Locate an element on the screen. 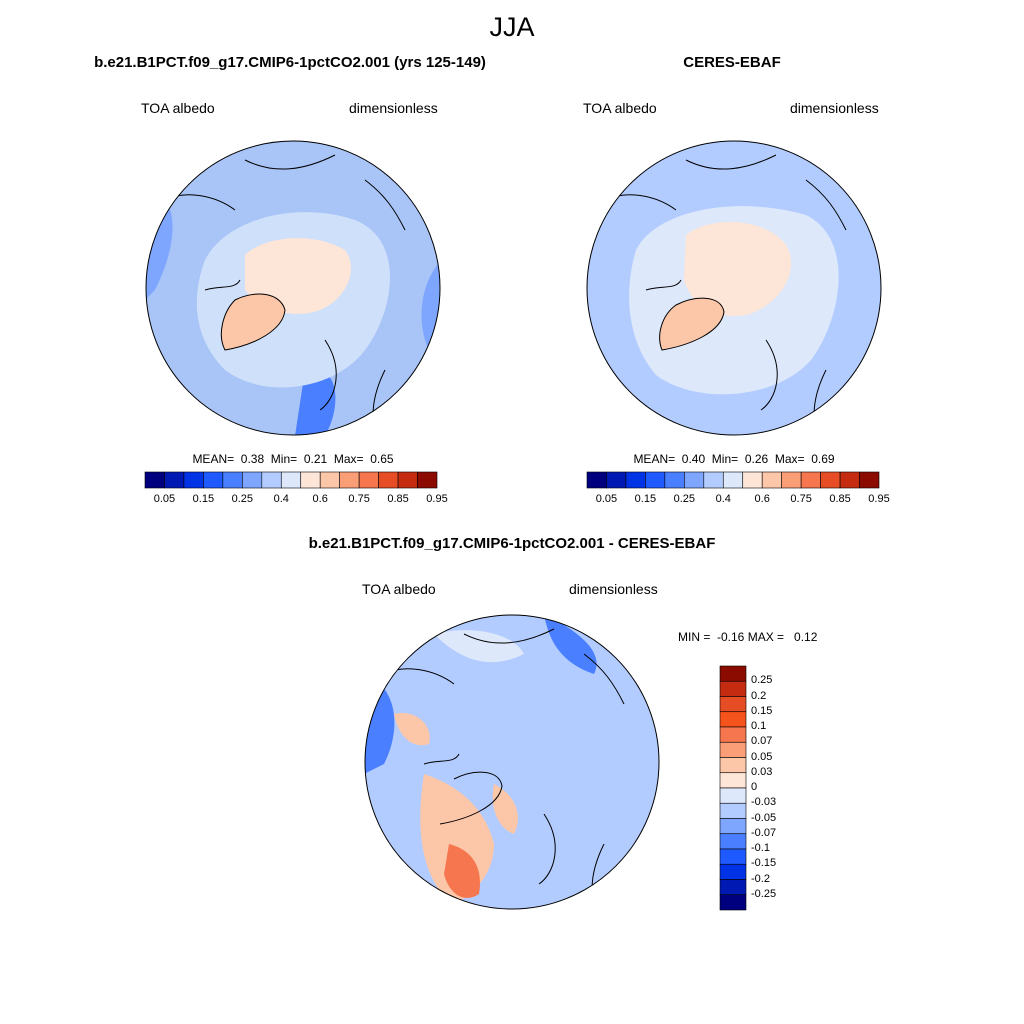 The image size is (1024, 1024). colorbar-tick-label: -0.25 is located at coordinates (764, 893).